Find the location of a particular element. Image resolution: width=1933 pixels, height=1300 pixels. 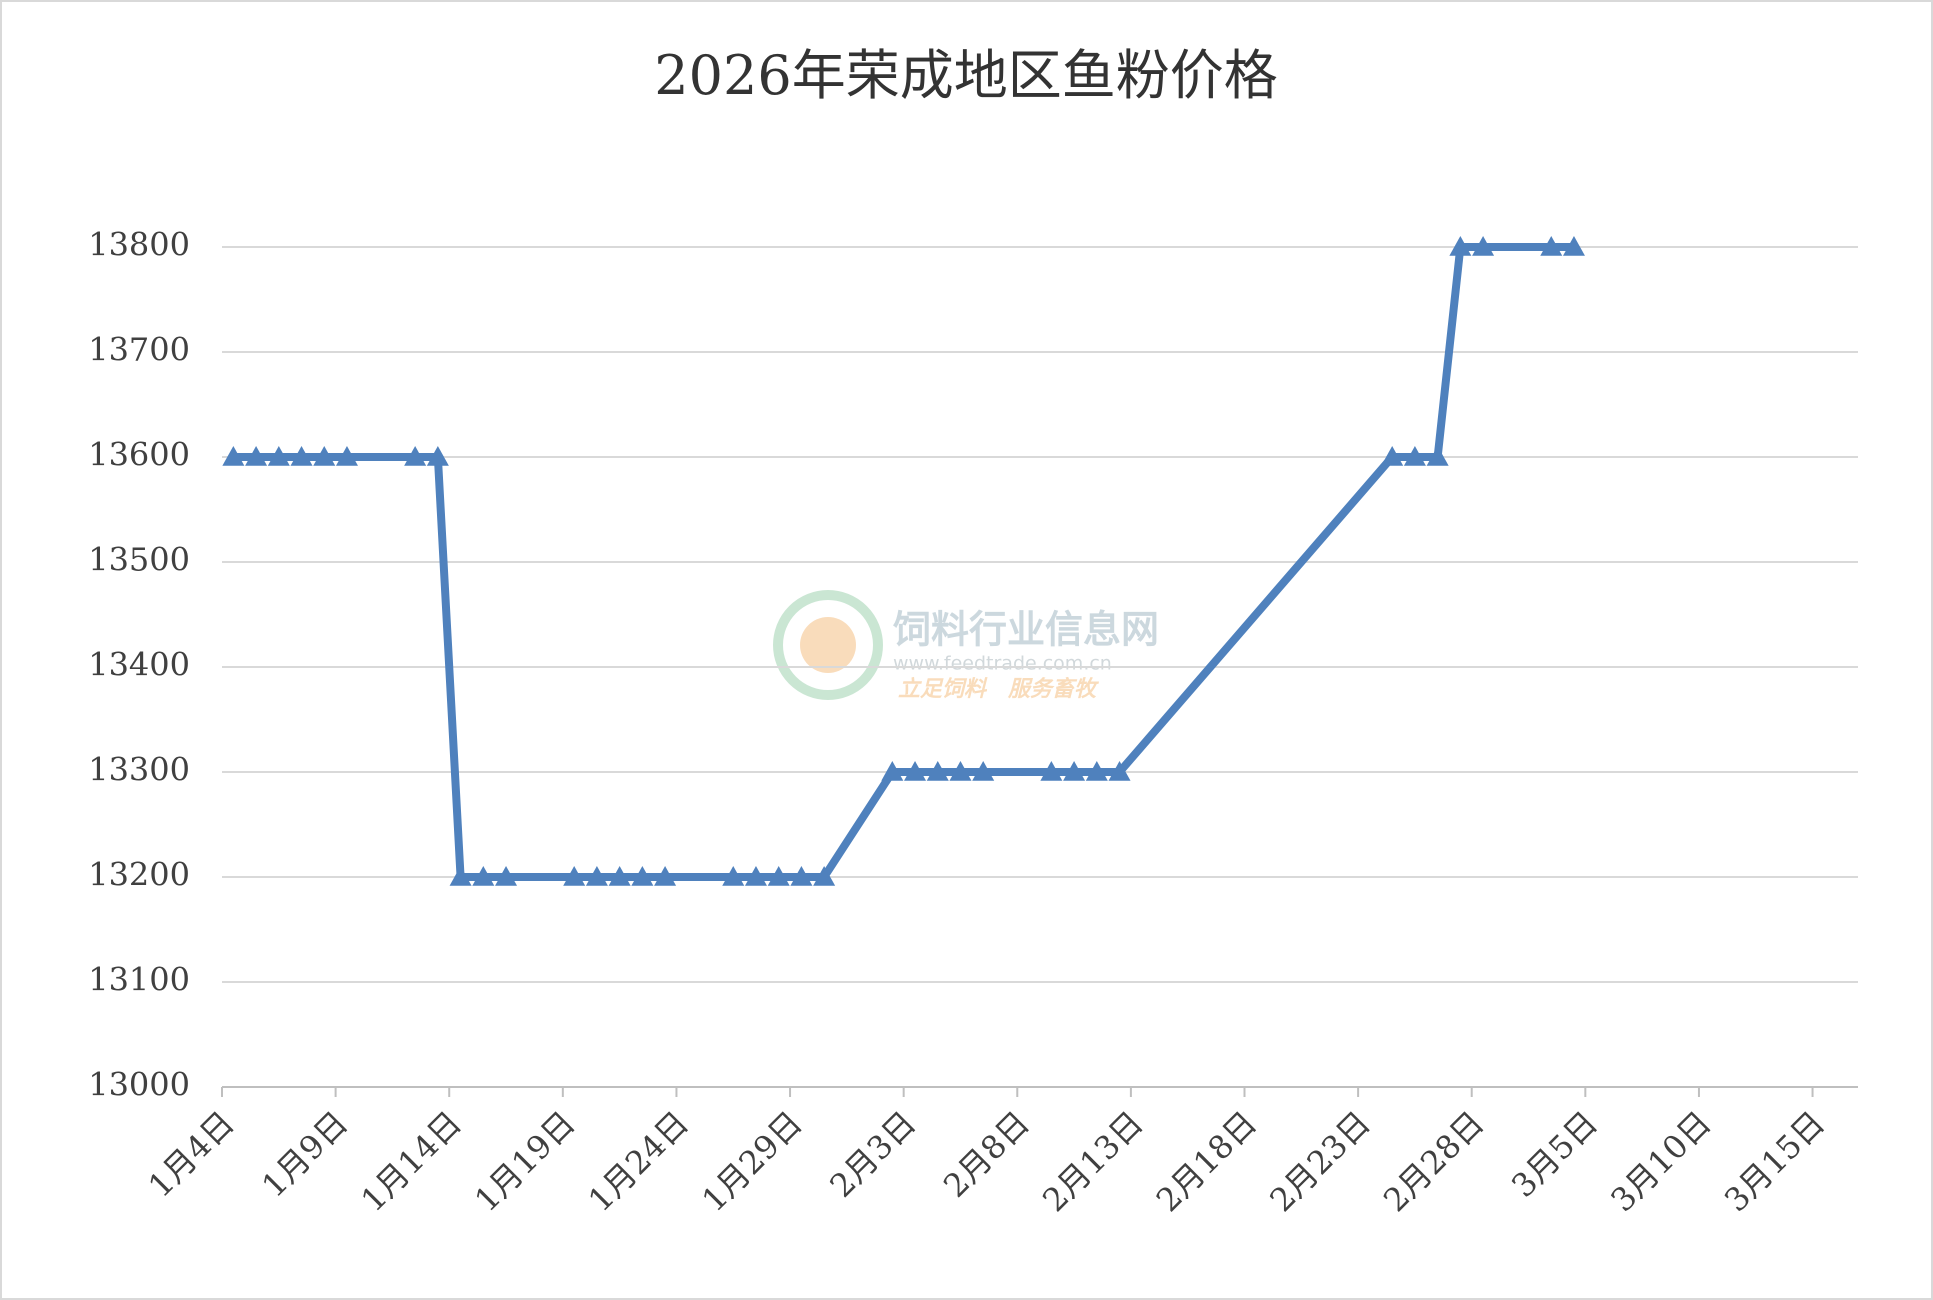

watermark: 饲料行业信息网 www.feedtrade.com.cn 立足饲料 服务畜牧 is located at coordinates (966, 646).